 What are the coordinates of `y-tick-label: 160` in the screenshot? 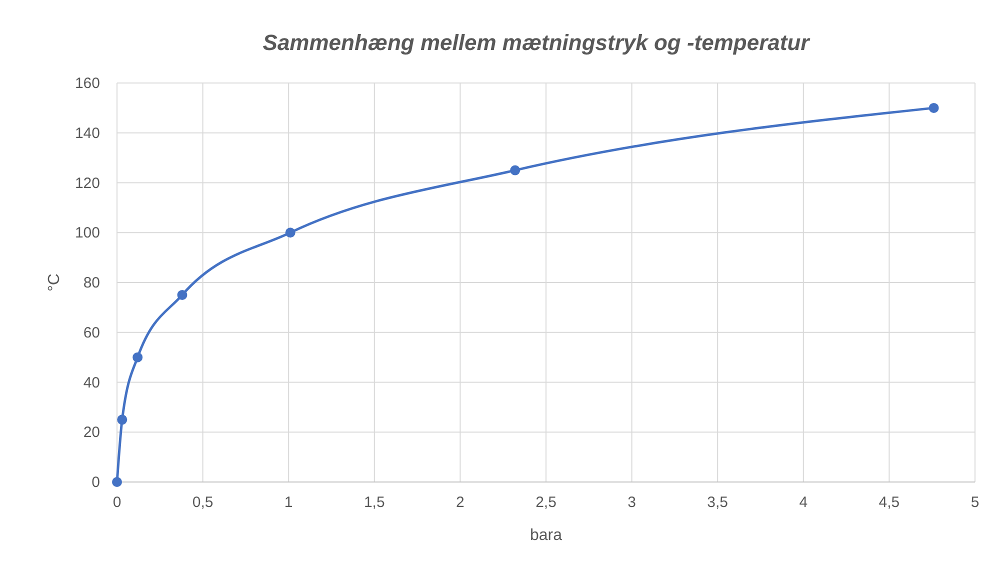 It's located at (87, 83).